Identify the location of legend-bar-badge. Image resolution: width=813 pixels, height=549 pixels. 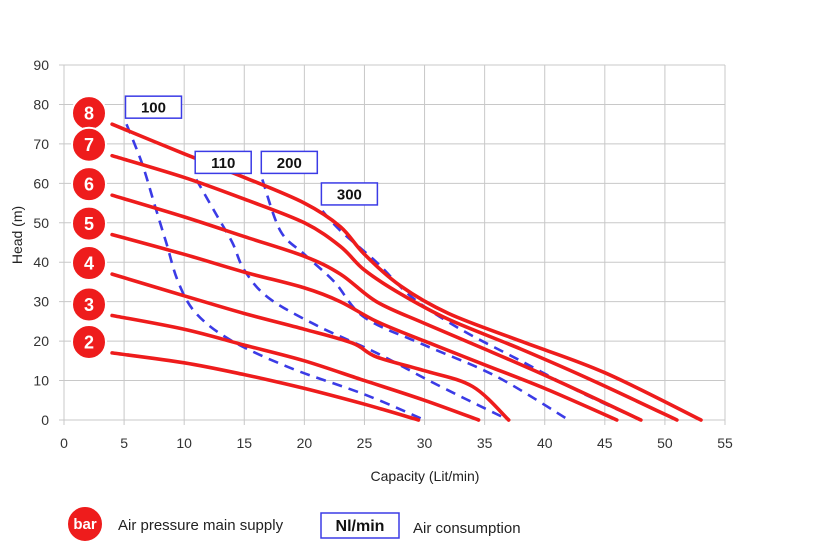
(85, 524).